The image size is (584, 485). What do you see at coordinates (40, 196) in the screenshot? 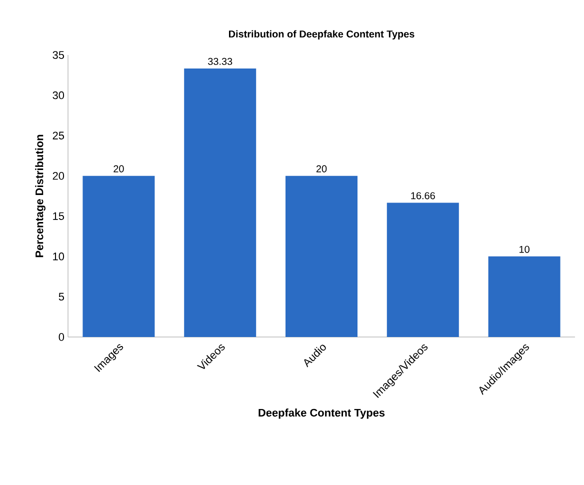
I see `y-axis-title: Percentage Distribution` at bounding box center [40, 196].